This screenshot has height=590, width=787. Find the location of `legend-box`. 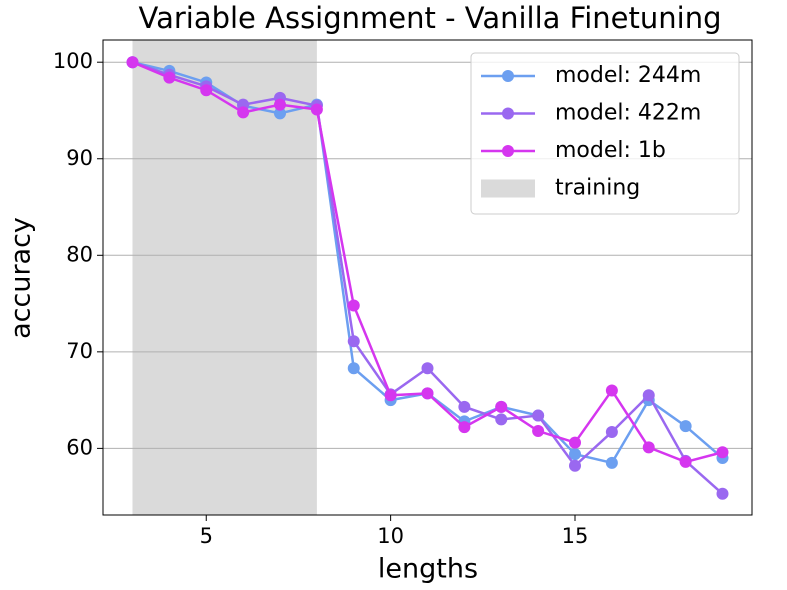

legend-box is located at coordinates (605, 133).